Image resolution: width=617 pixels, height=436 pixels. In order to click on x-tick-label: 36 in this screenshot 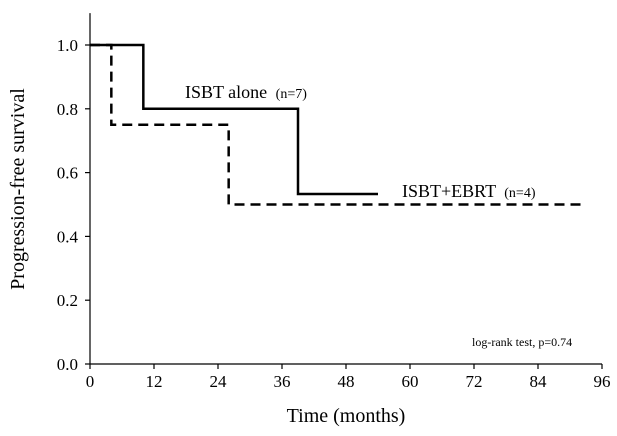, I will do `click(282, 381)`.